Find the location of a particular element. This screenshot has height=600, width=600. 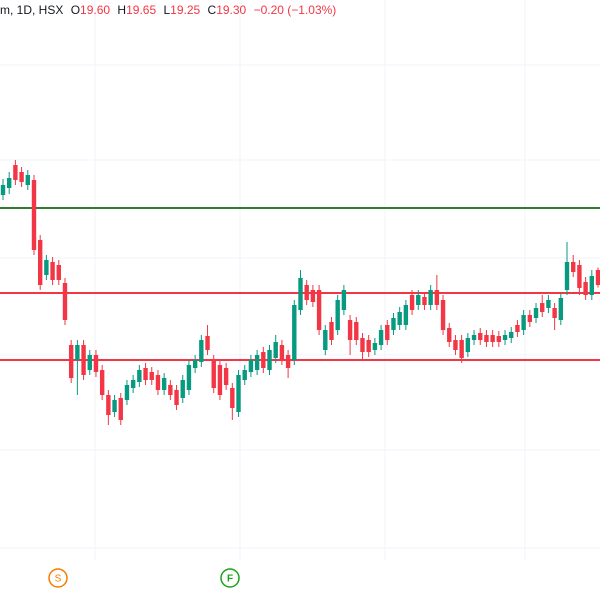

l-label: L is located at coordinates (166, 10).